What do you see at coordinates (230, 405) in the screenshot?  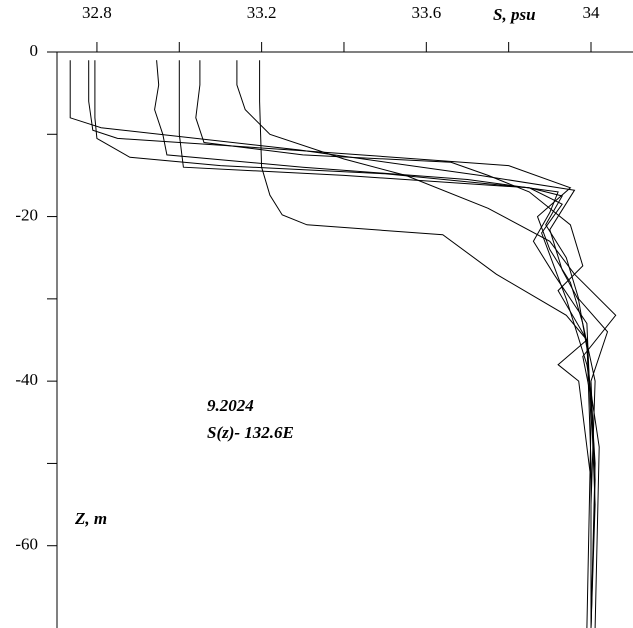 I see `annotation: 9.2024` at bounding box center [230, 405].